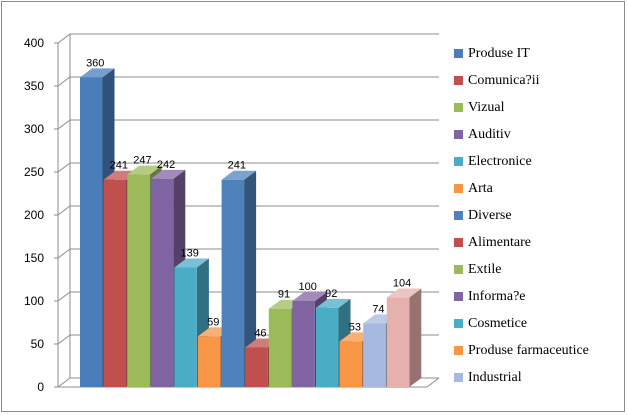  Describe the element at coordinates (213, 322) in the screenshot. I see `data-label: 59` at that location.